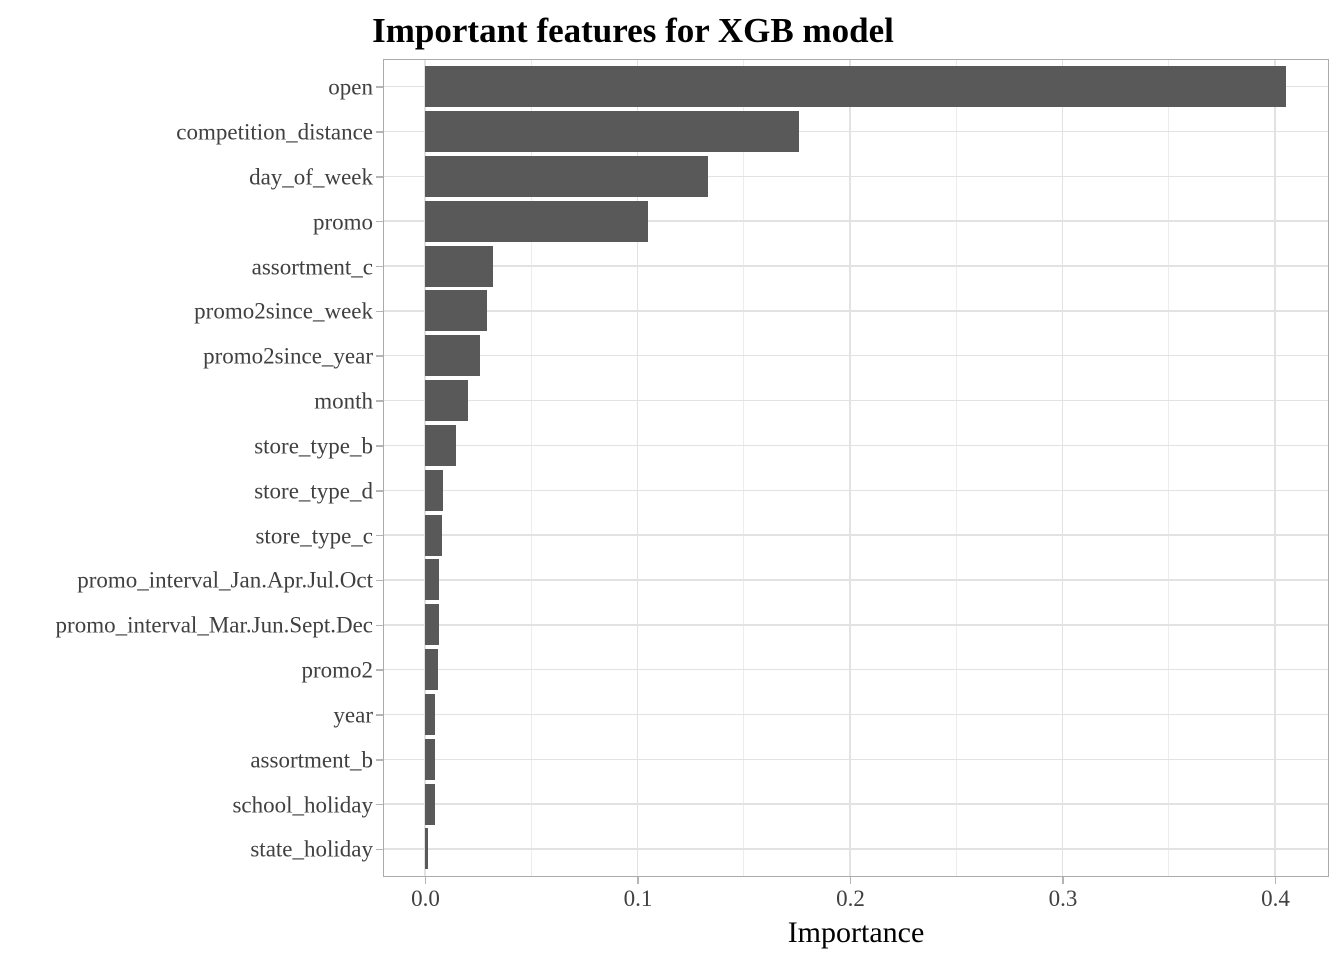 This screenshot has height=960, width=1344. What do you see at coordinates (440, 445) in the screenshot?
I see `bar-store_type_b` at bounding box center [440, 445].